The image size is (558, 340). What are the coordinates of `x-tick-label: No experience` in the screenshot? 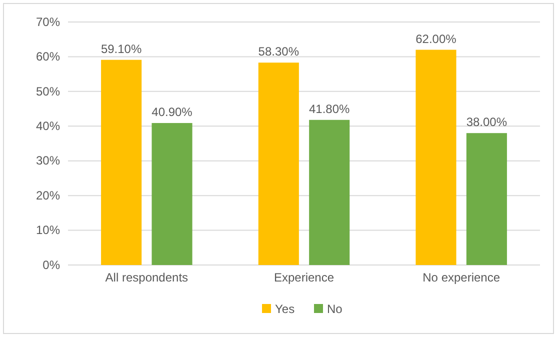 It's located at (461, 277).